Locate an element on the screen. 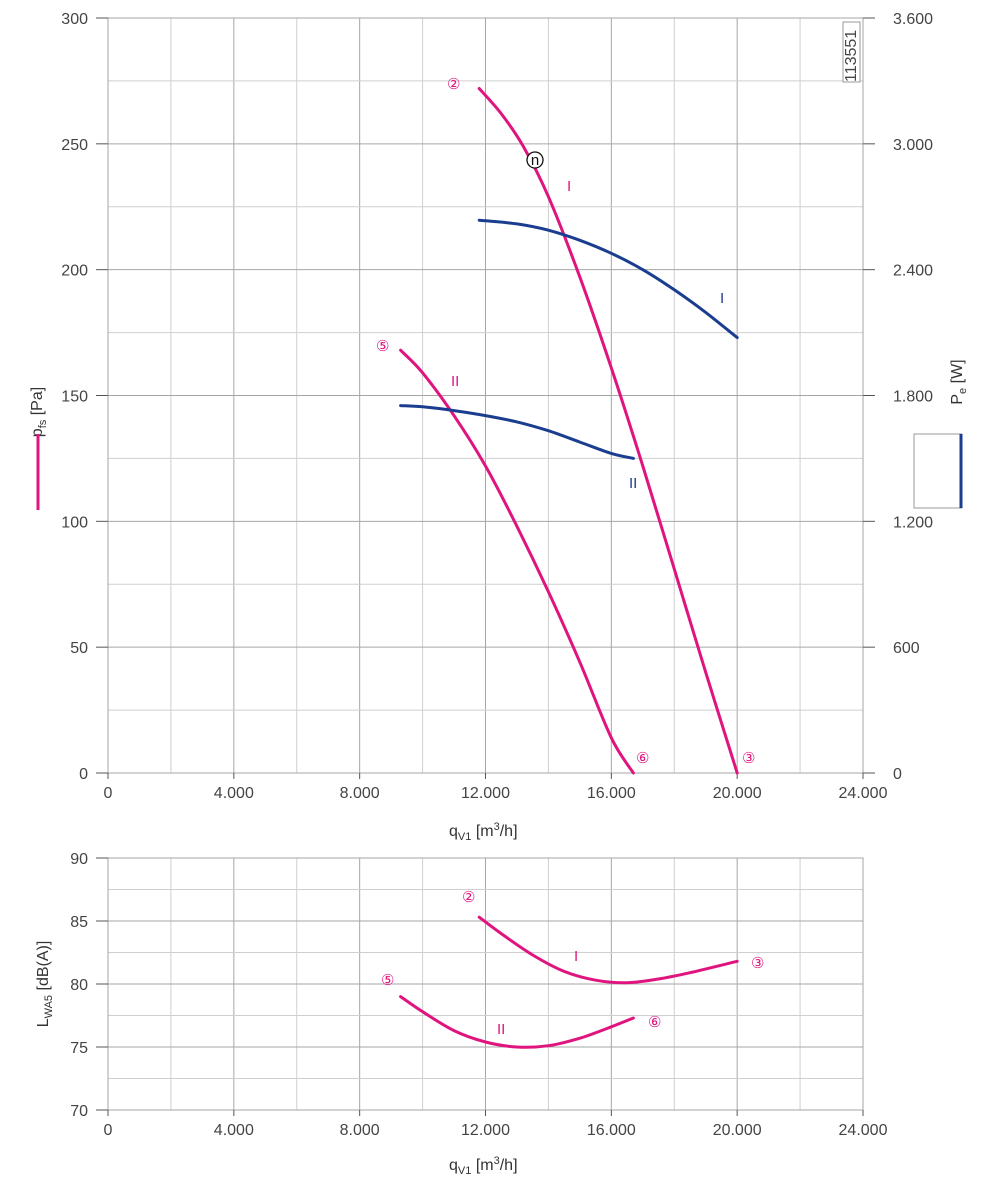 The height and width of the screenshot is (1181, 1000). top-y-tick-label: 50 is located at coordinates (79, 648).